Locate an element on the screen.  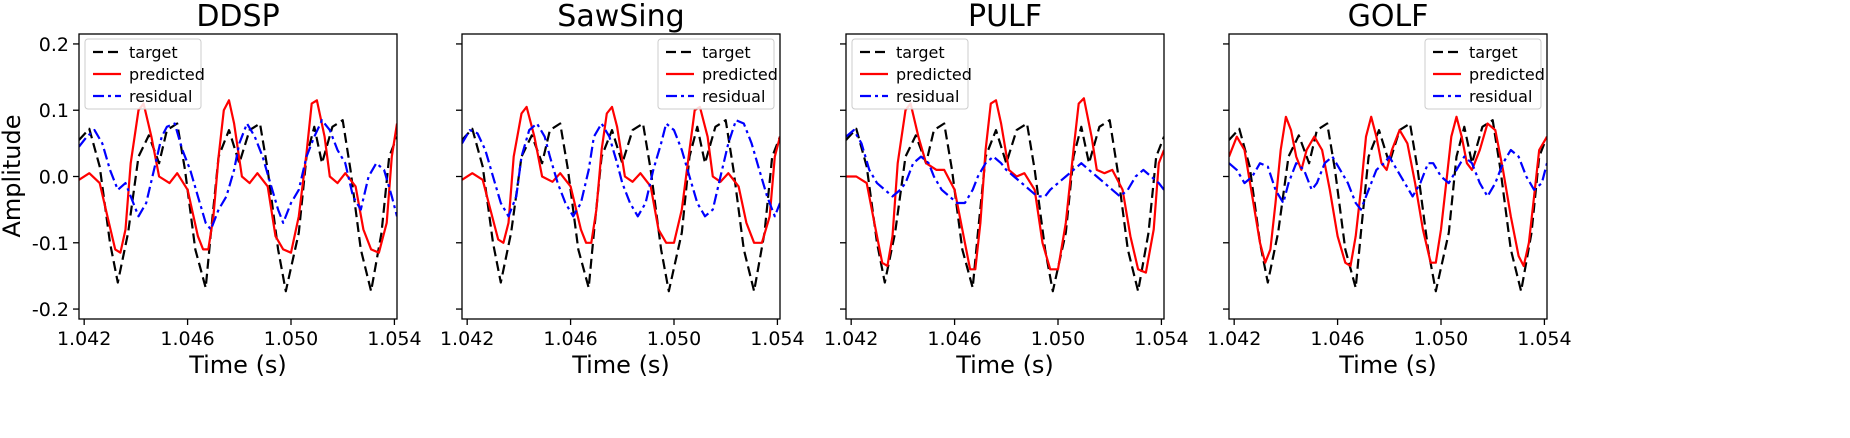
chart-title: PULF is located at coordinates (1005, 17).